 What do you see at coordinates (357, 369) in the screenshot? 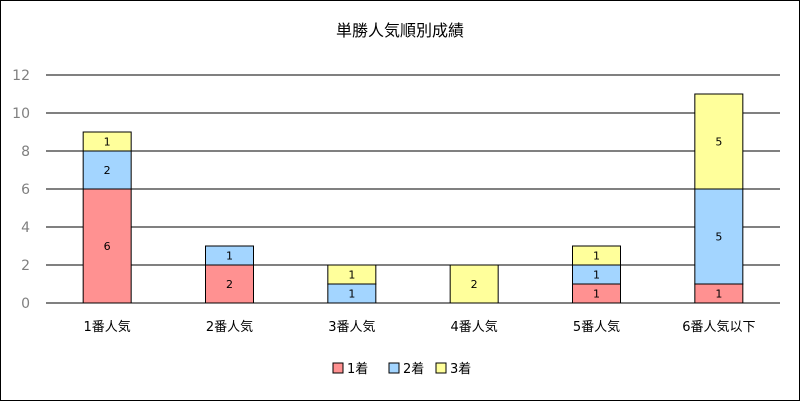
I see `legend-label: 1着` at bounding box center [357, 369].